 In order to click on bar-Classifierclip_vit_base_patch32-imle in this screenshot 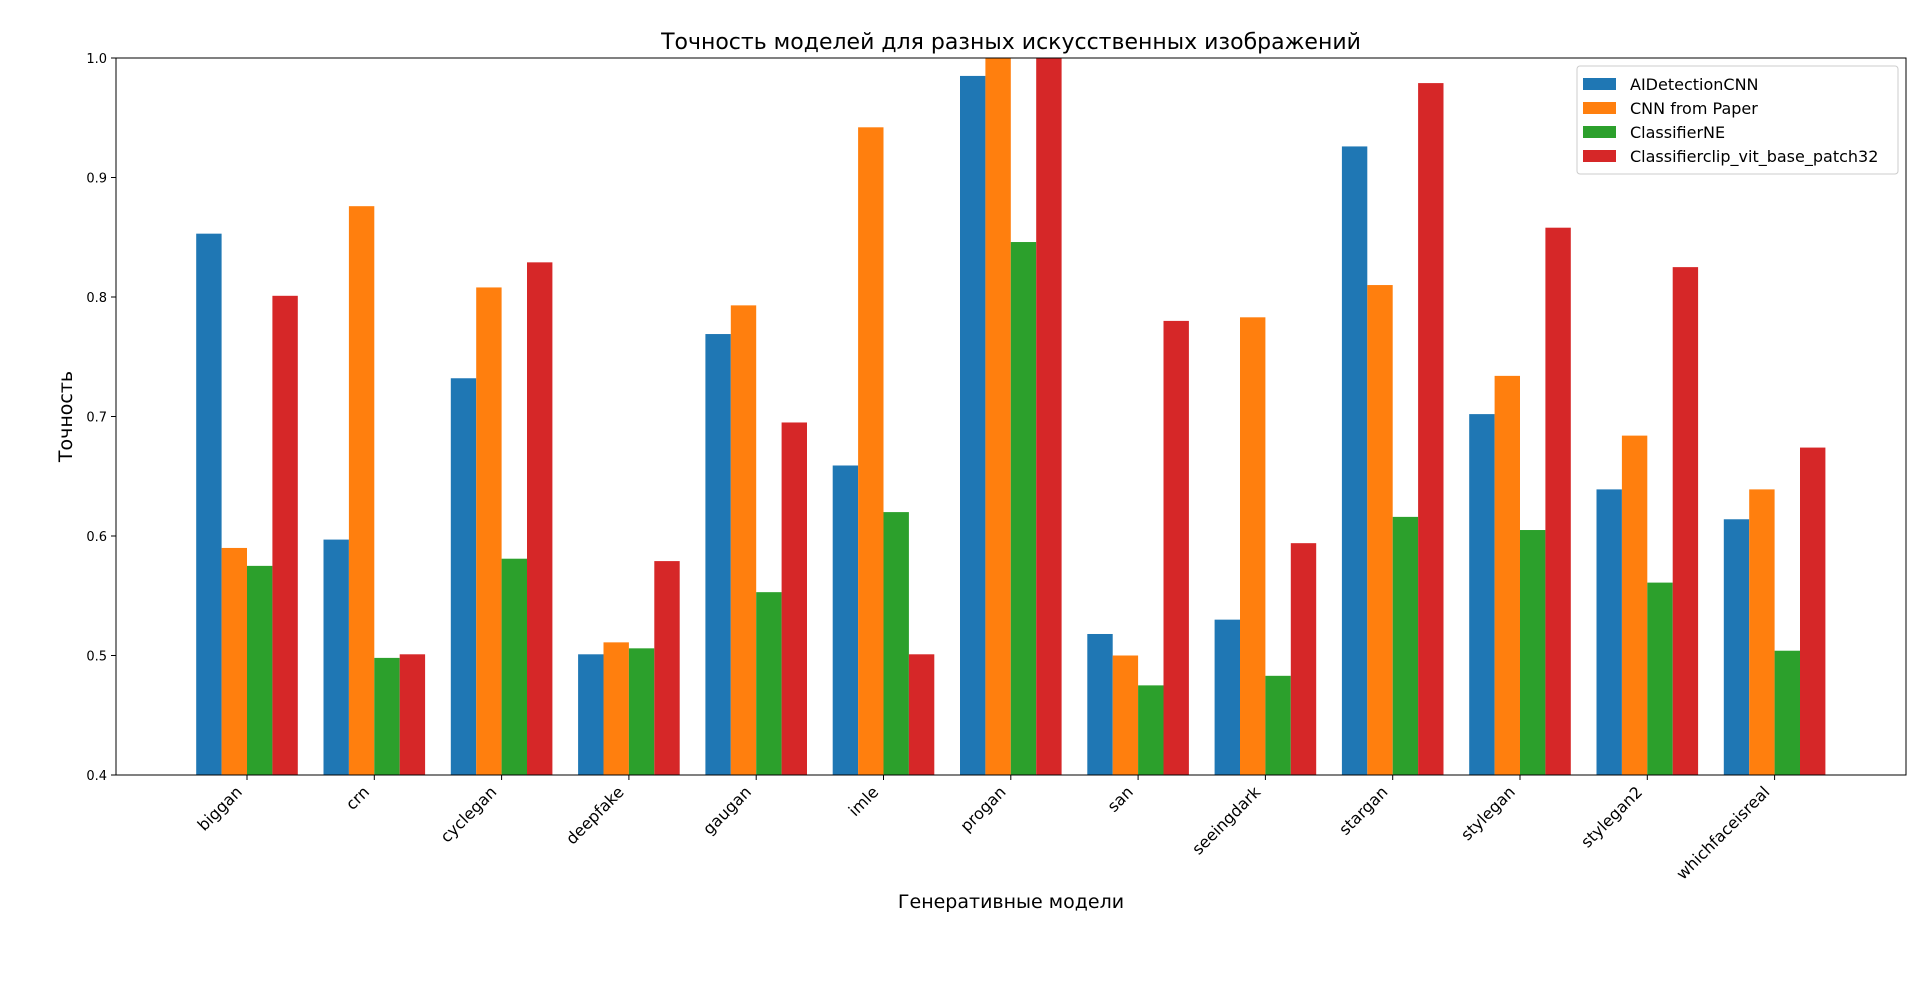, I will do `click(921, 714)`.